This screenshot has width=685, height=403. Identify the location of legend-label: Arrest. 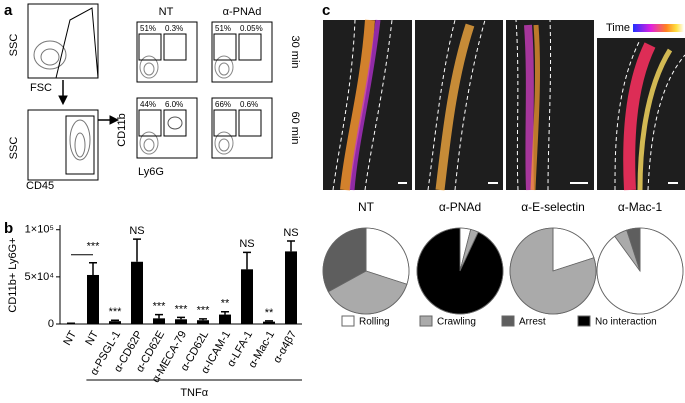
(532, 322).